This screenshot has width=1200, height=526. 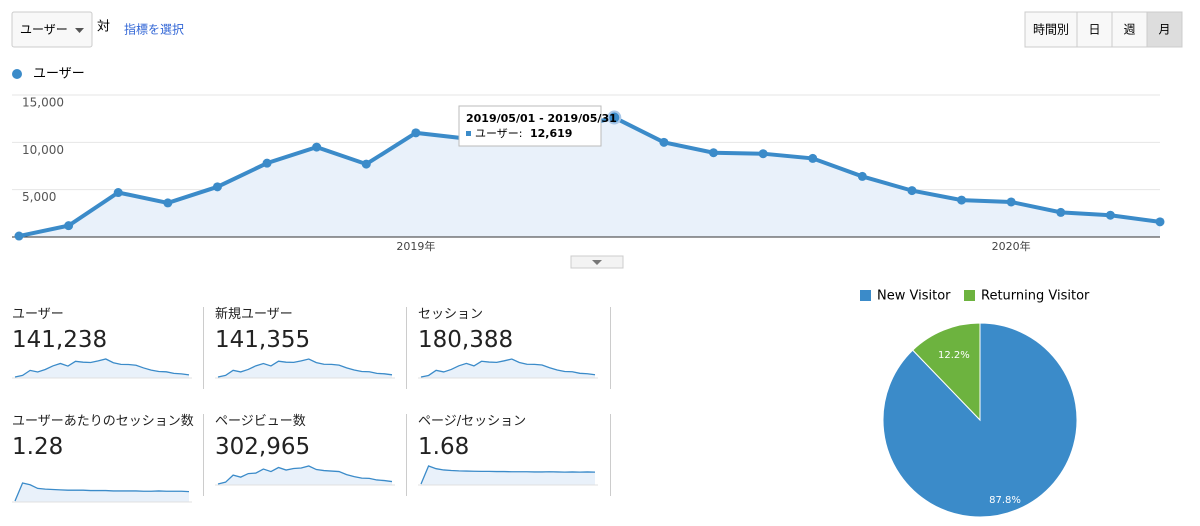 What do you see at coordinates (17, 74) in the screenshot?
I see `legend-dot` at bounding box center [17, 74].